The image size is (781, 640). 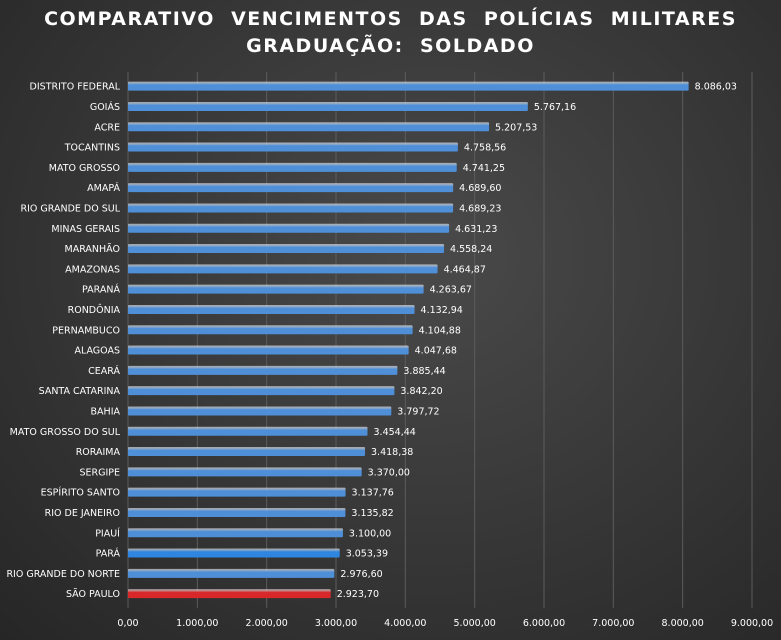 I want to click on category-label: SÃO PAULO, so click(x=93, y=594).